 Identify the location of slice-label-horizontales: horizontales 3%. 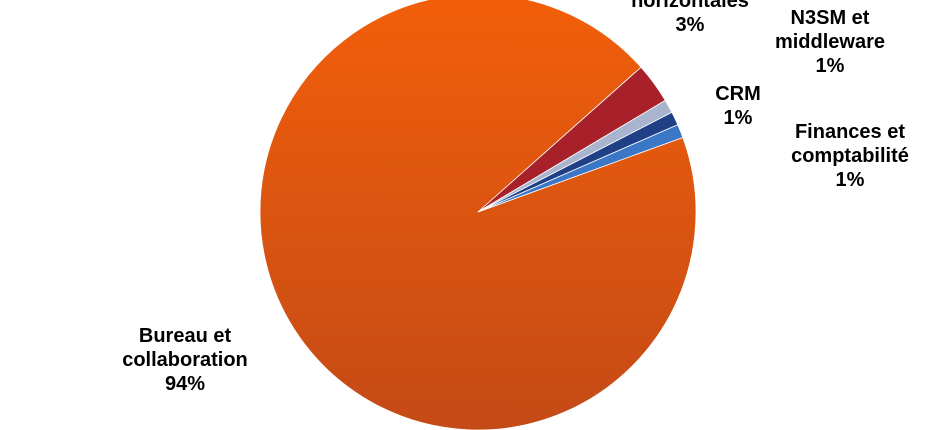
(690, 18).